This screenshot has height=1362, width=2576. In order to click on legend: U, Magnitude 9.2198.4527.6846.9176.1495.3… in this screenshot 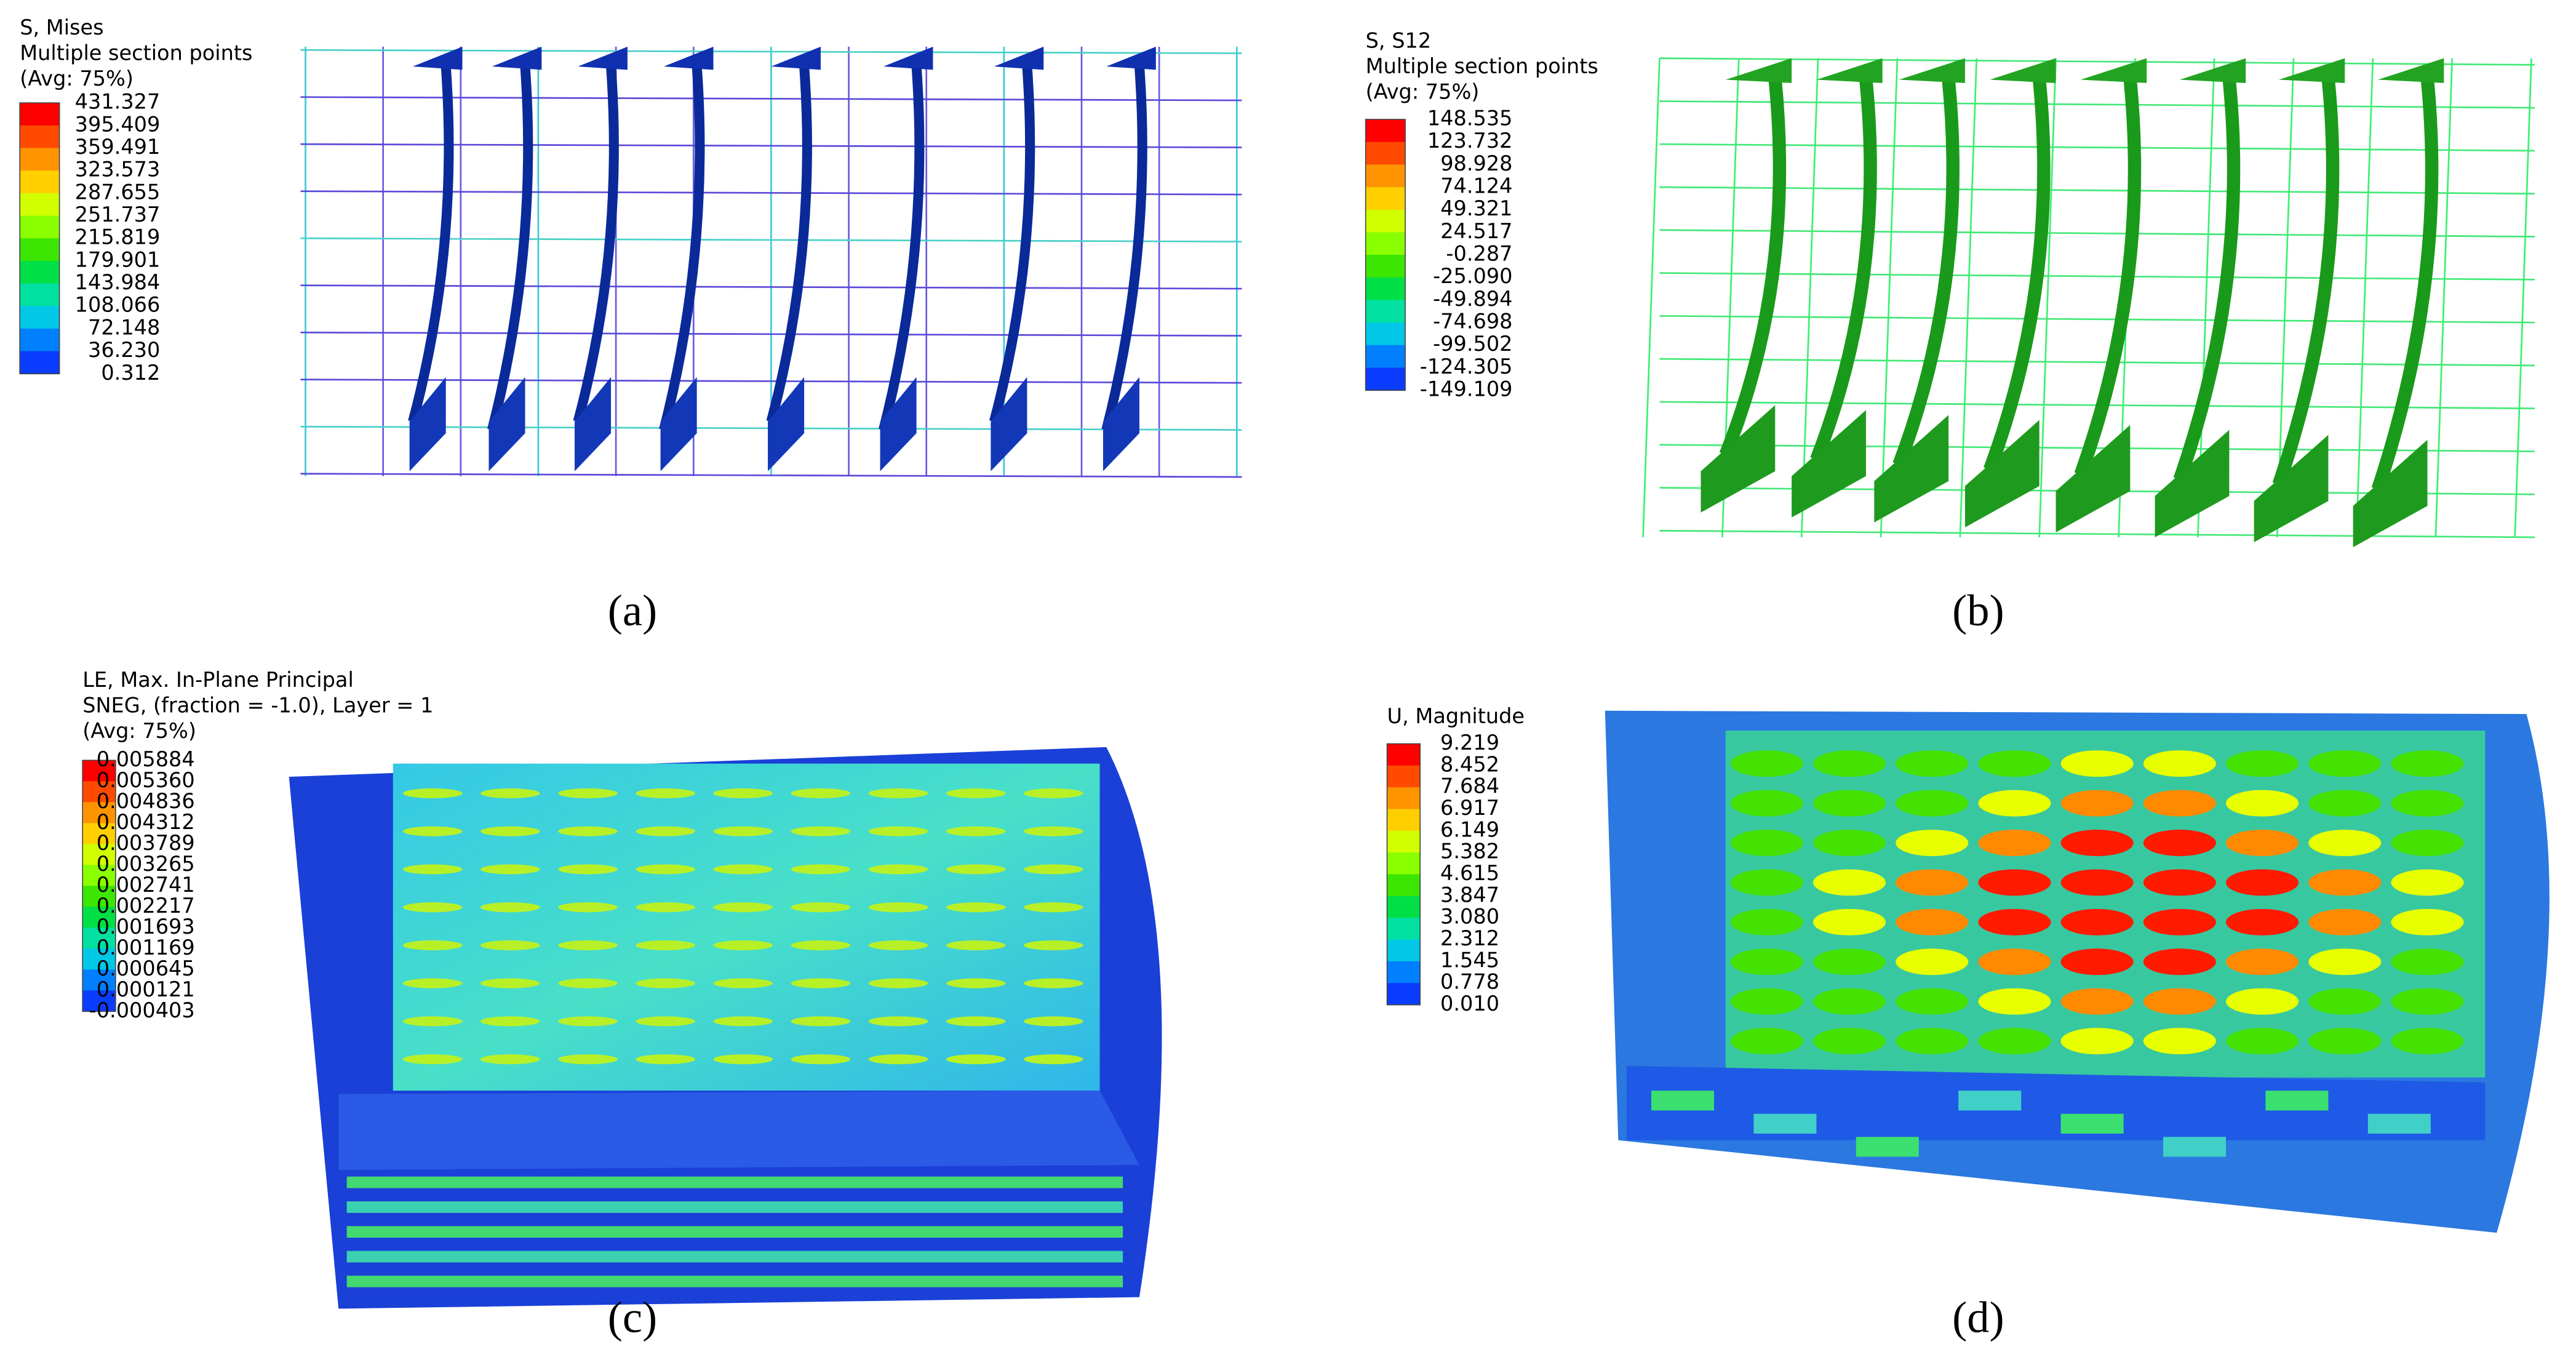, I will do `click(1455, 859)`.